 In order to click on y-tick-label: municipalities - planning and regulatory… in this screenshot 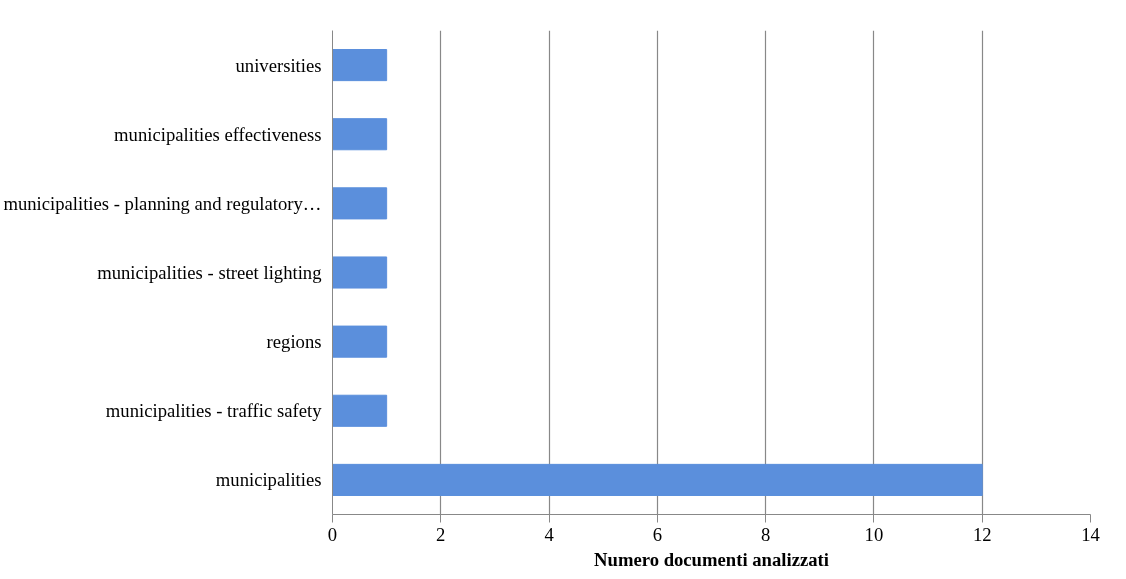, I will do `click(162, 203)`.